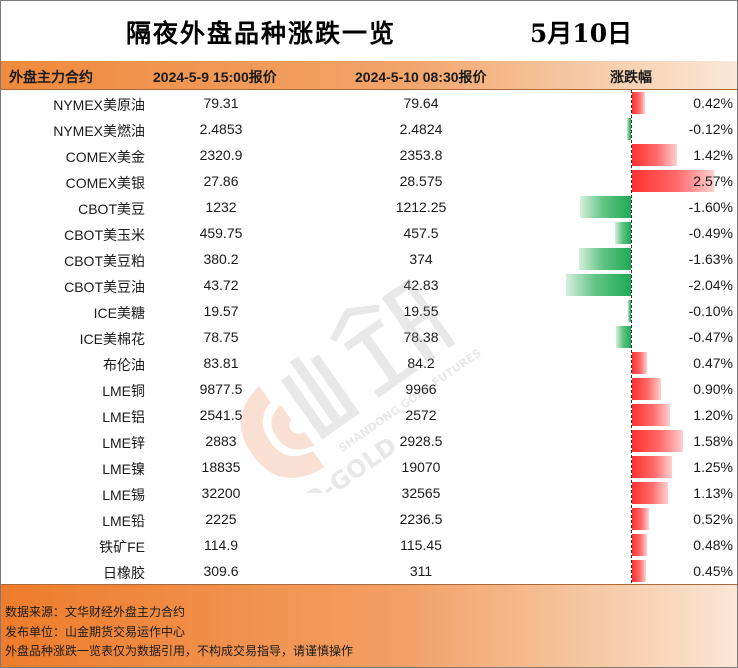  I want to click on price-1: 43.72, so click(221, 285).